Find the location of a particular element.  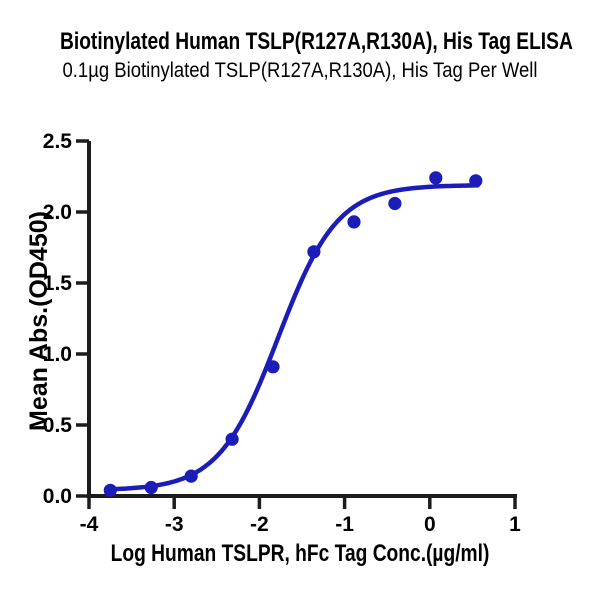

x-axis-title: Log Human TSLPR, hFc Tag Conc.(µg/ml) is located at coordinates (300, 553).